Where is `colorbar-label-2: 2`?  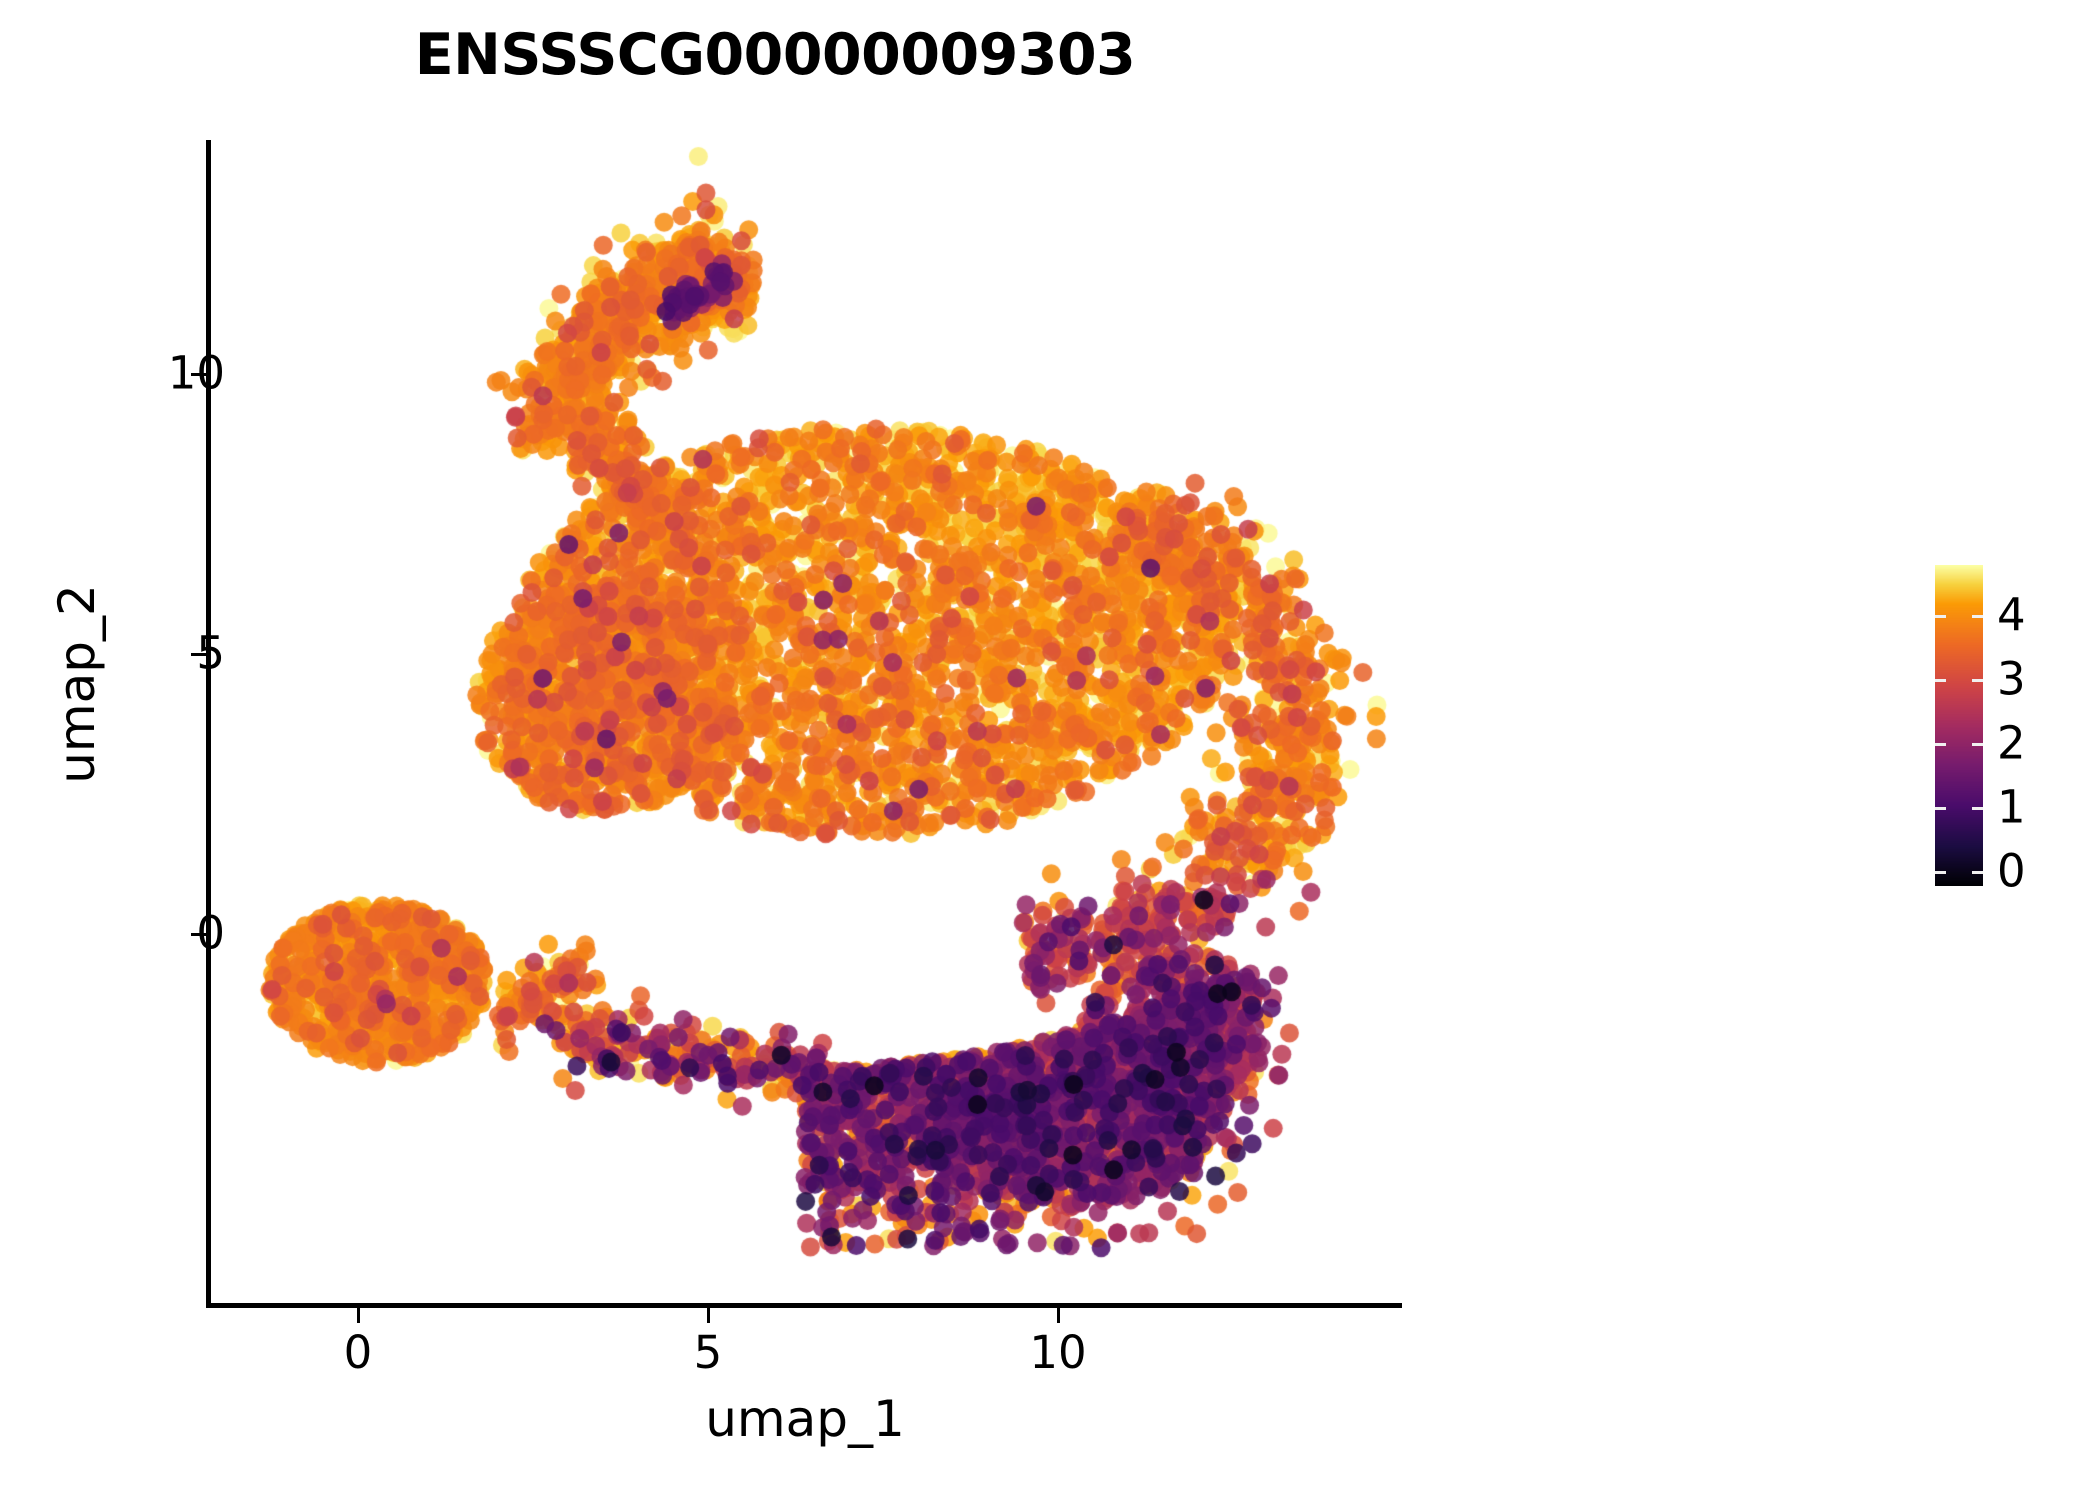
colorbar-label-2: 2 is located at coordinates (2011, 743).